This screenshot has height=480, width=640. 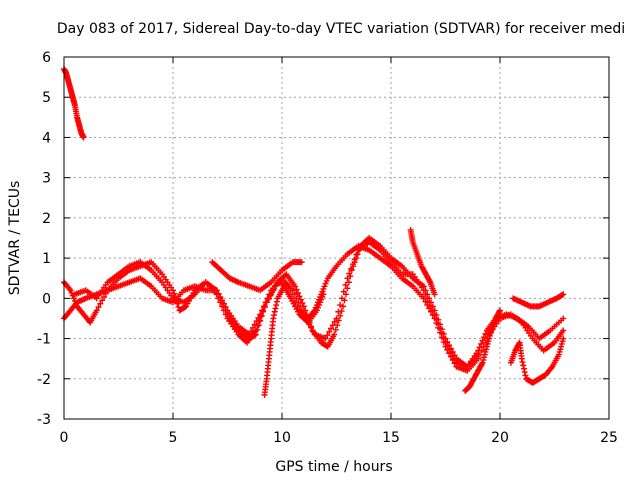 I want to click on y-tick-label: 5, so click(x=46, y=98).